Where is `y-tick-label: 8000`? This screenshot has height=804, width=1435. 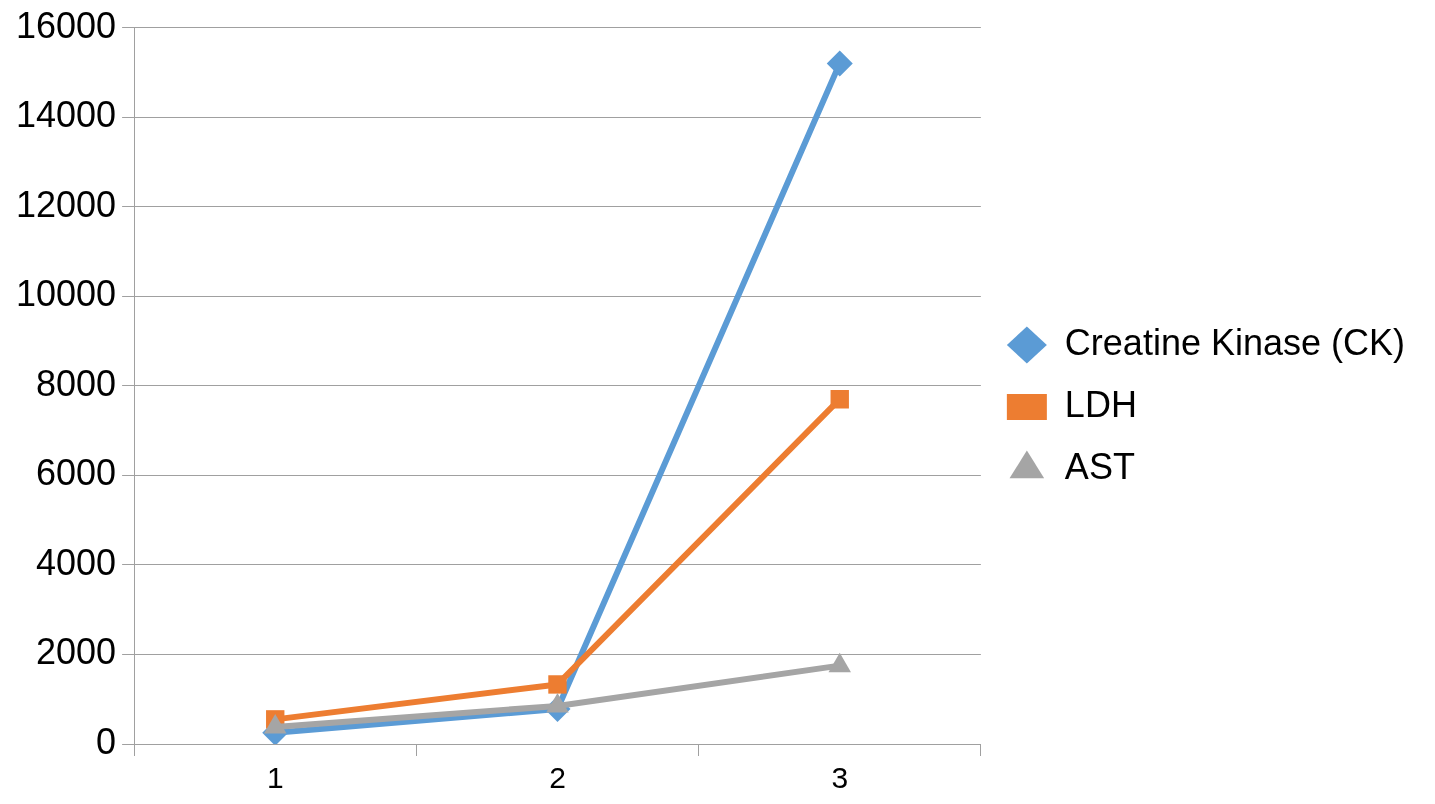 y-tick-label: 8000 is located at coordinates (76, 383).